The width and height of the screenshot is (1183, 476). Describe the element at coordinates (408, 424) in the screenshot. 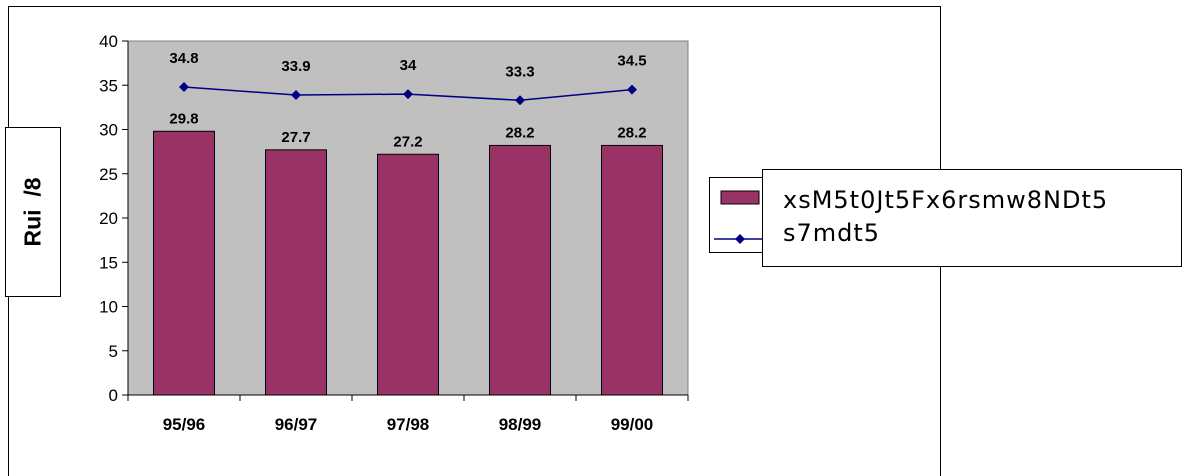

I see `x-tick-label: 97/98` at that location.